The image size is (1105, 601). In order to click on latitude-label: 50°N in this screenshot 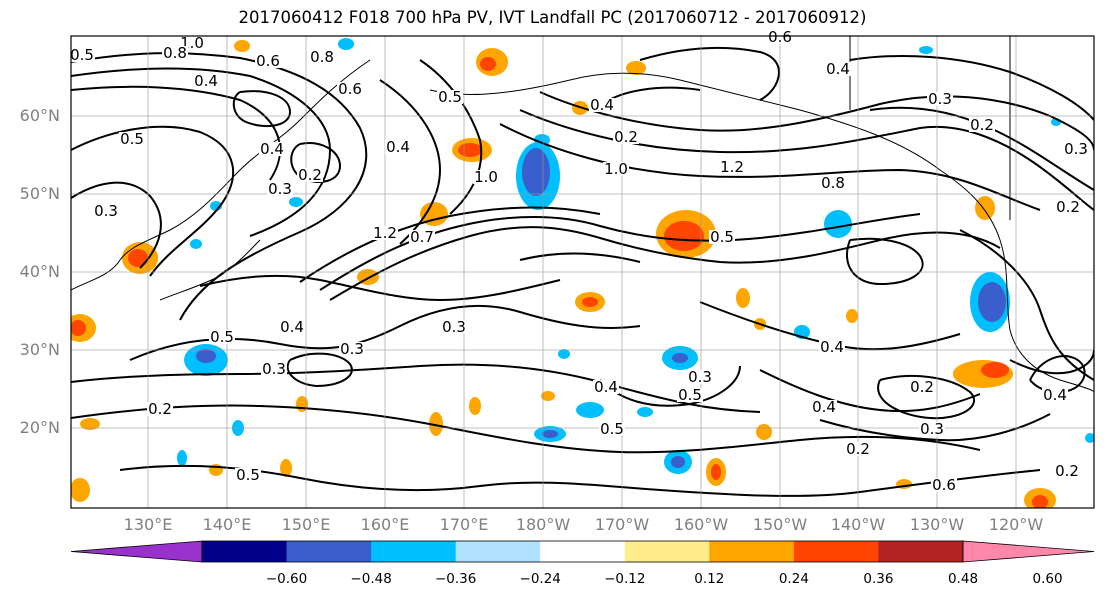, I will do `click(39, 193)`.